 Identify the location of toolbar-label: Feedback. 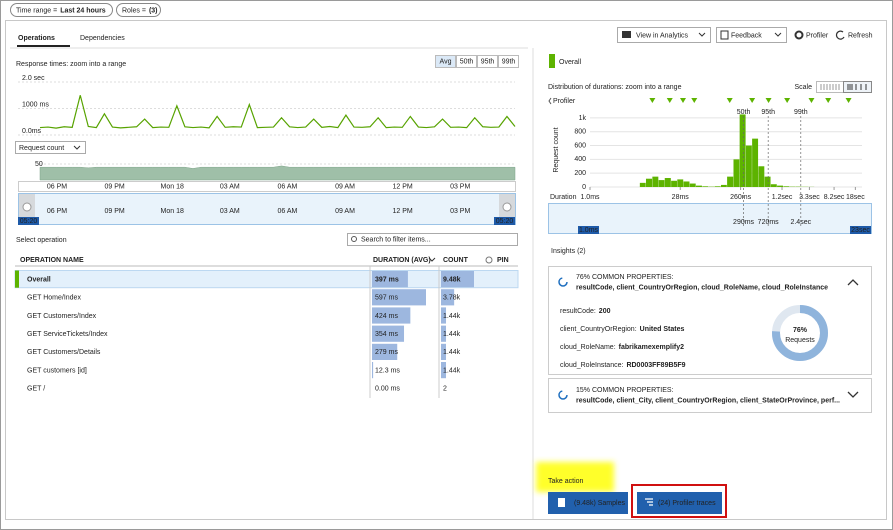
(746, 35).